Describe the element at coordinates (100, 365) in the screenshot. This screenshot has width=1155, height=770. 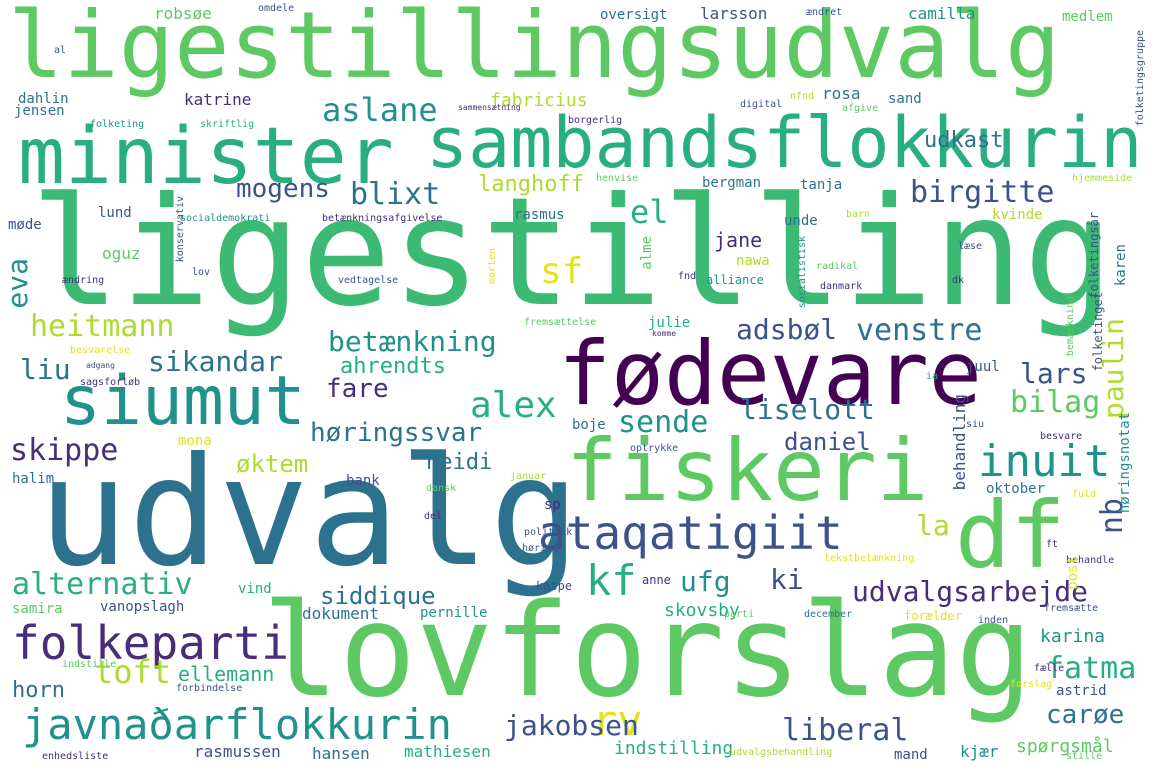
I see `word-adgang: adgang` at that location.